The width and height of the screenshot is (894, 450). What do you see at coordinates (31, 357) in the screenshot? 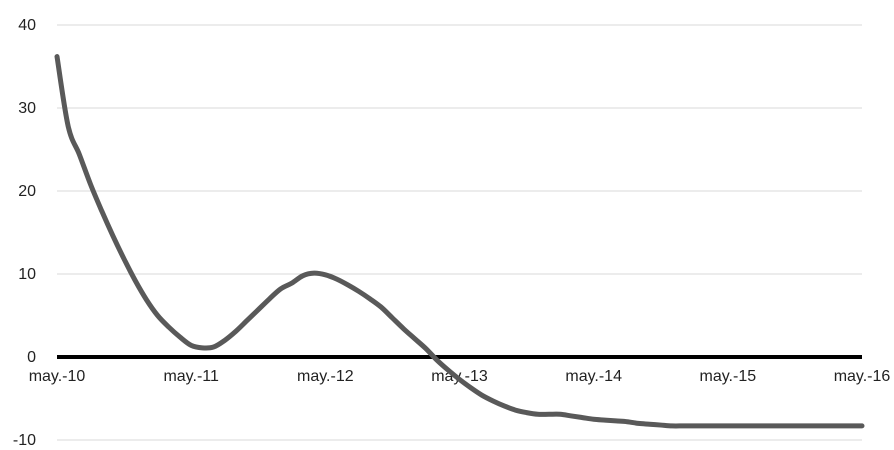
I see `y-tick-label: 0` at bounding box center [31, 357].